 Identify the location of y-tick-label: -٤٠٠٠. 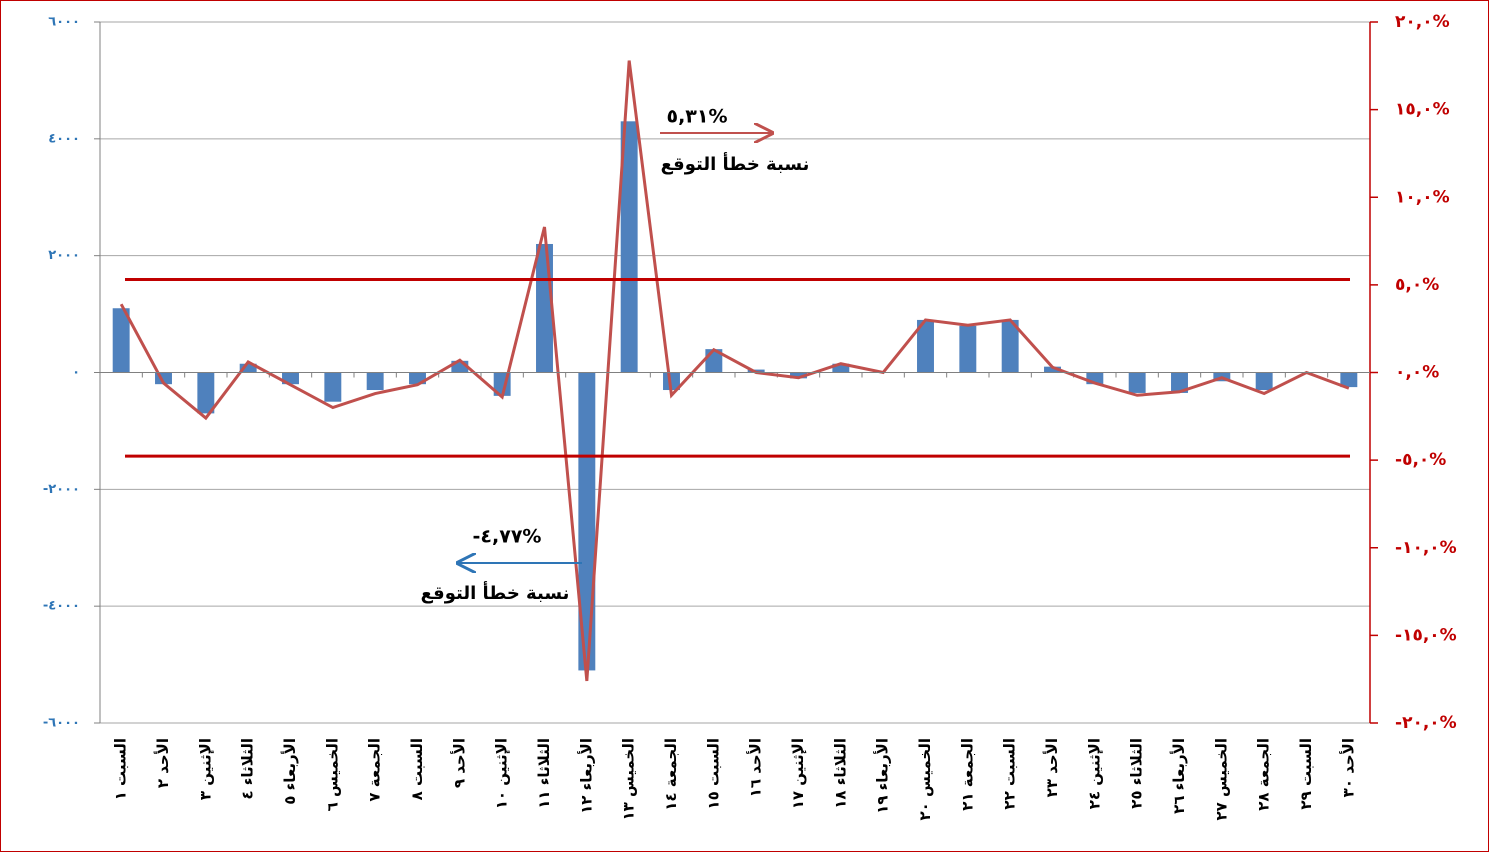
(61, 606).